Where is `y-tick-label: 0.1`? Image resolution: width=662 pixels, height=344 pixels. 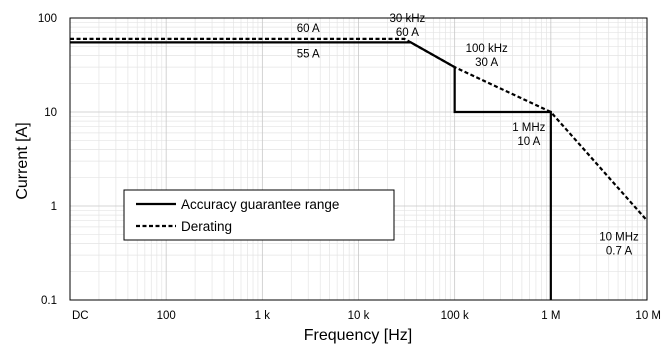
y-tick-label: 0.1 is located at coordinates (49, 301).